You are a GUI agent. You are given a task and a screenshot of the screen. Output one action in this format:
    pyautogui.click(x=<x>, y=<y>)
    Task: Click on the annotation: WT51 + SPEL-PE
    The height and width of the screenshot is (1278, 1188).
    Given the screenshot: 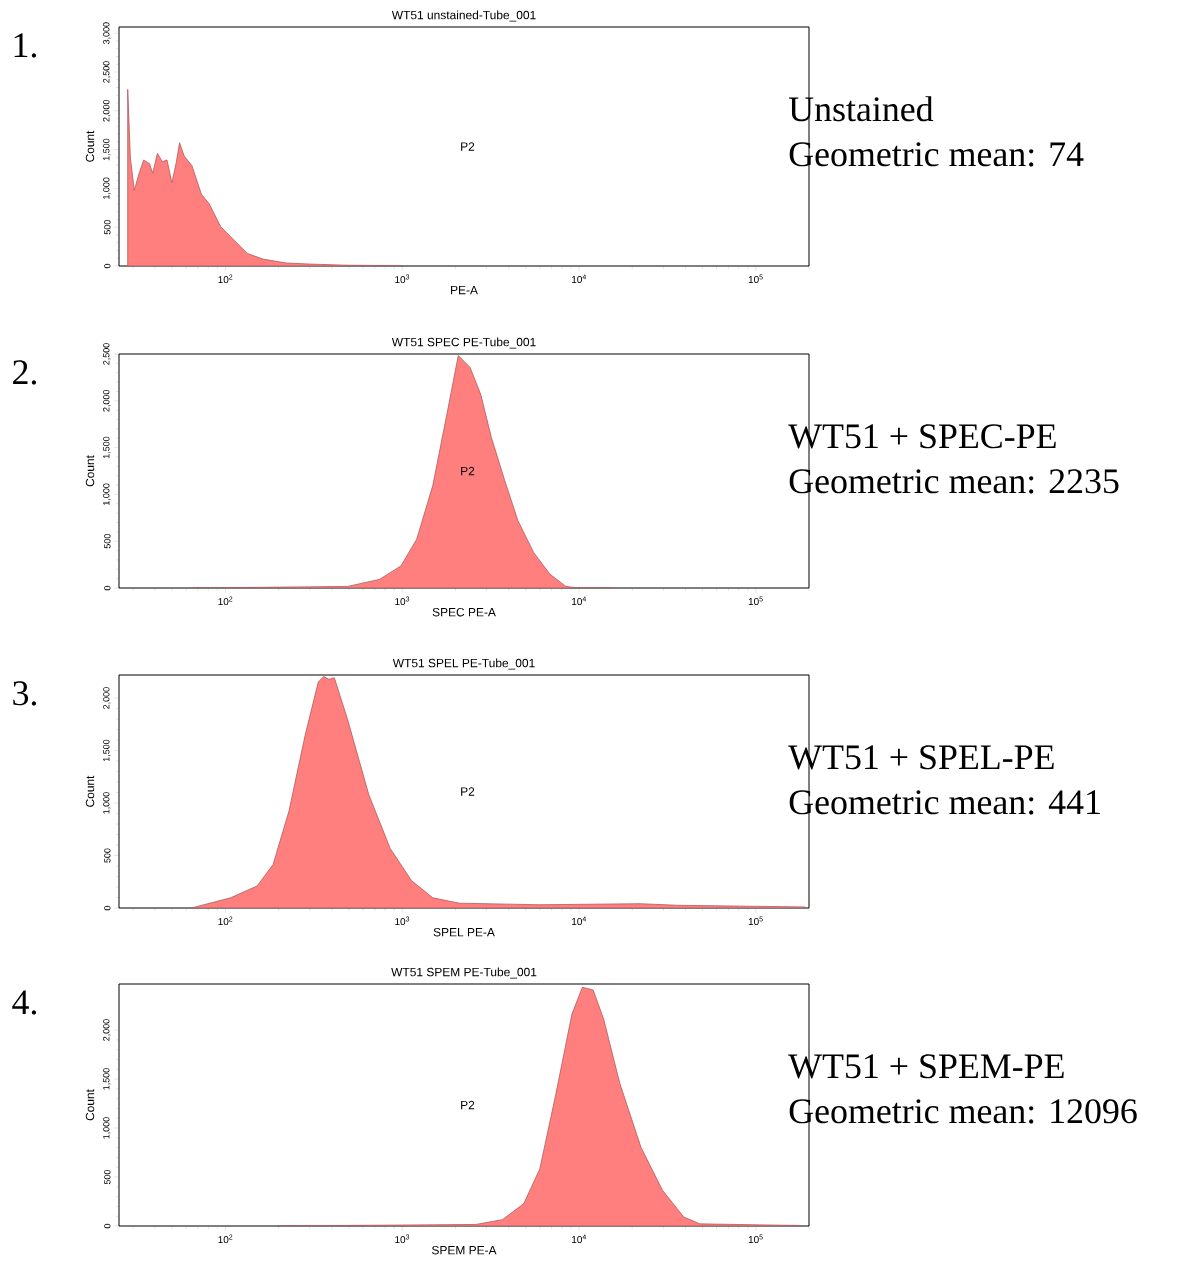 What is the action you would take?
    pyautogui.click(x=921, y=757)
    